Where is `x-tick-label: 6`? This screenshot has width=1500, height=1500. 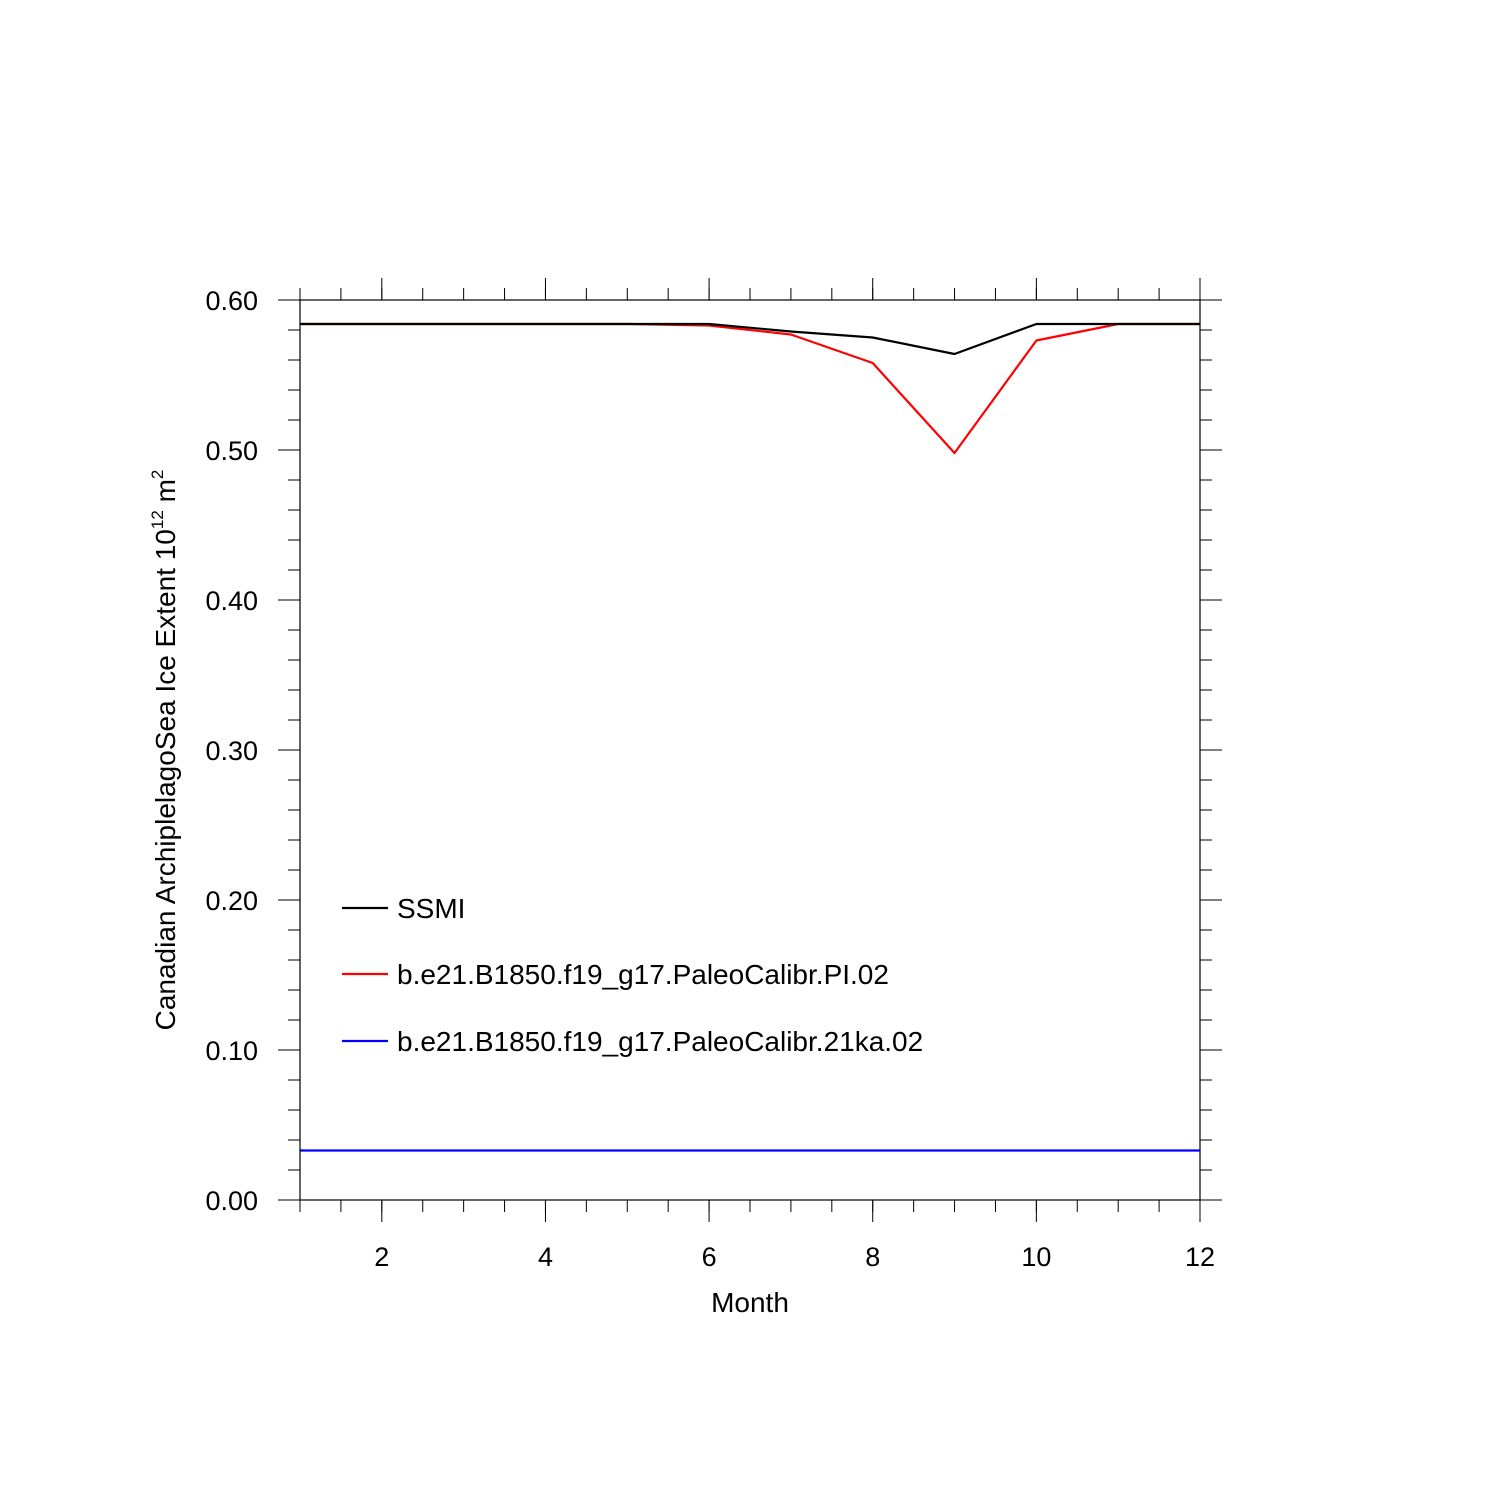 x-tick-label: 6 is located at coordinates (709, 1257).